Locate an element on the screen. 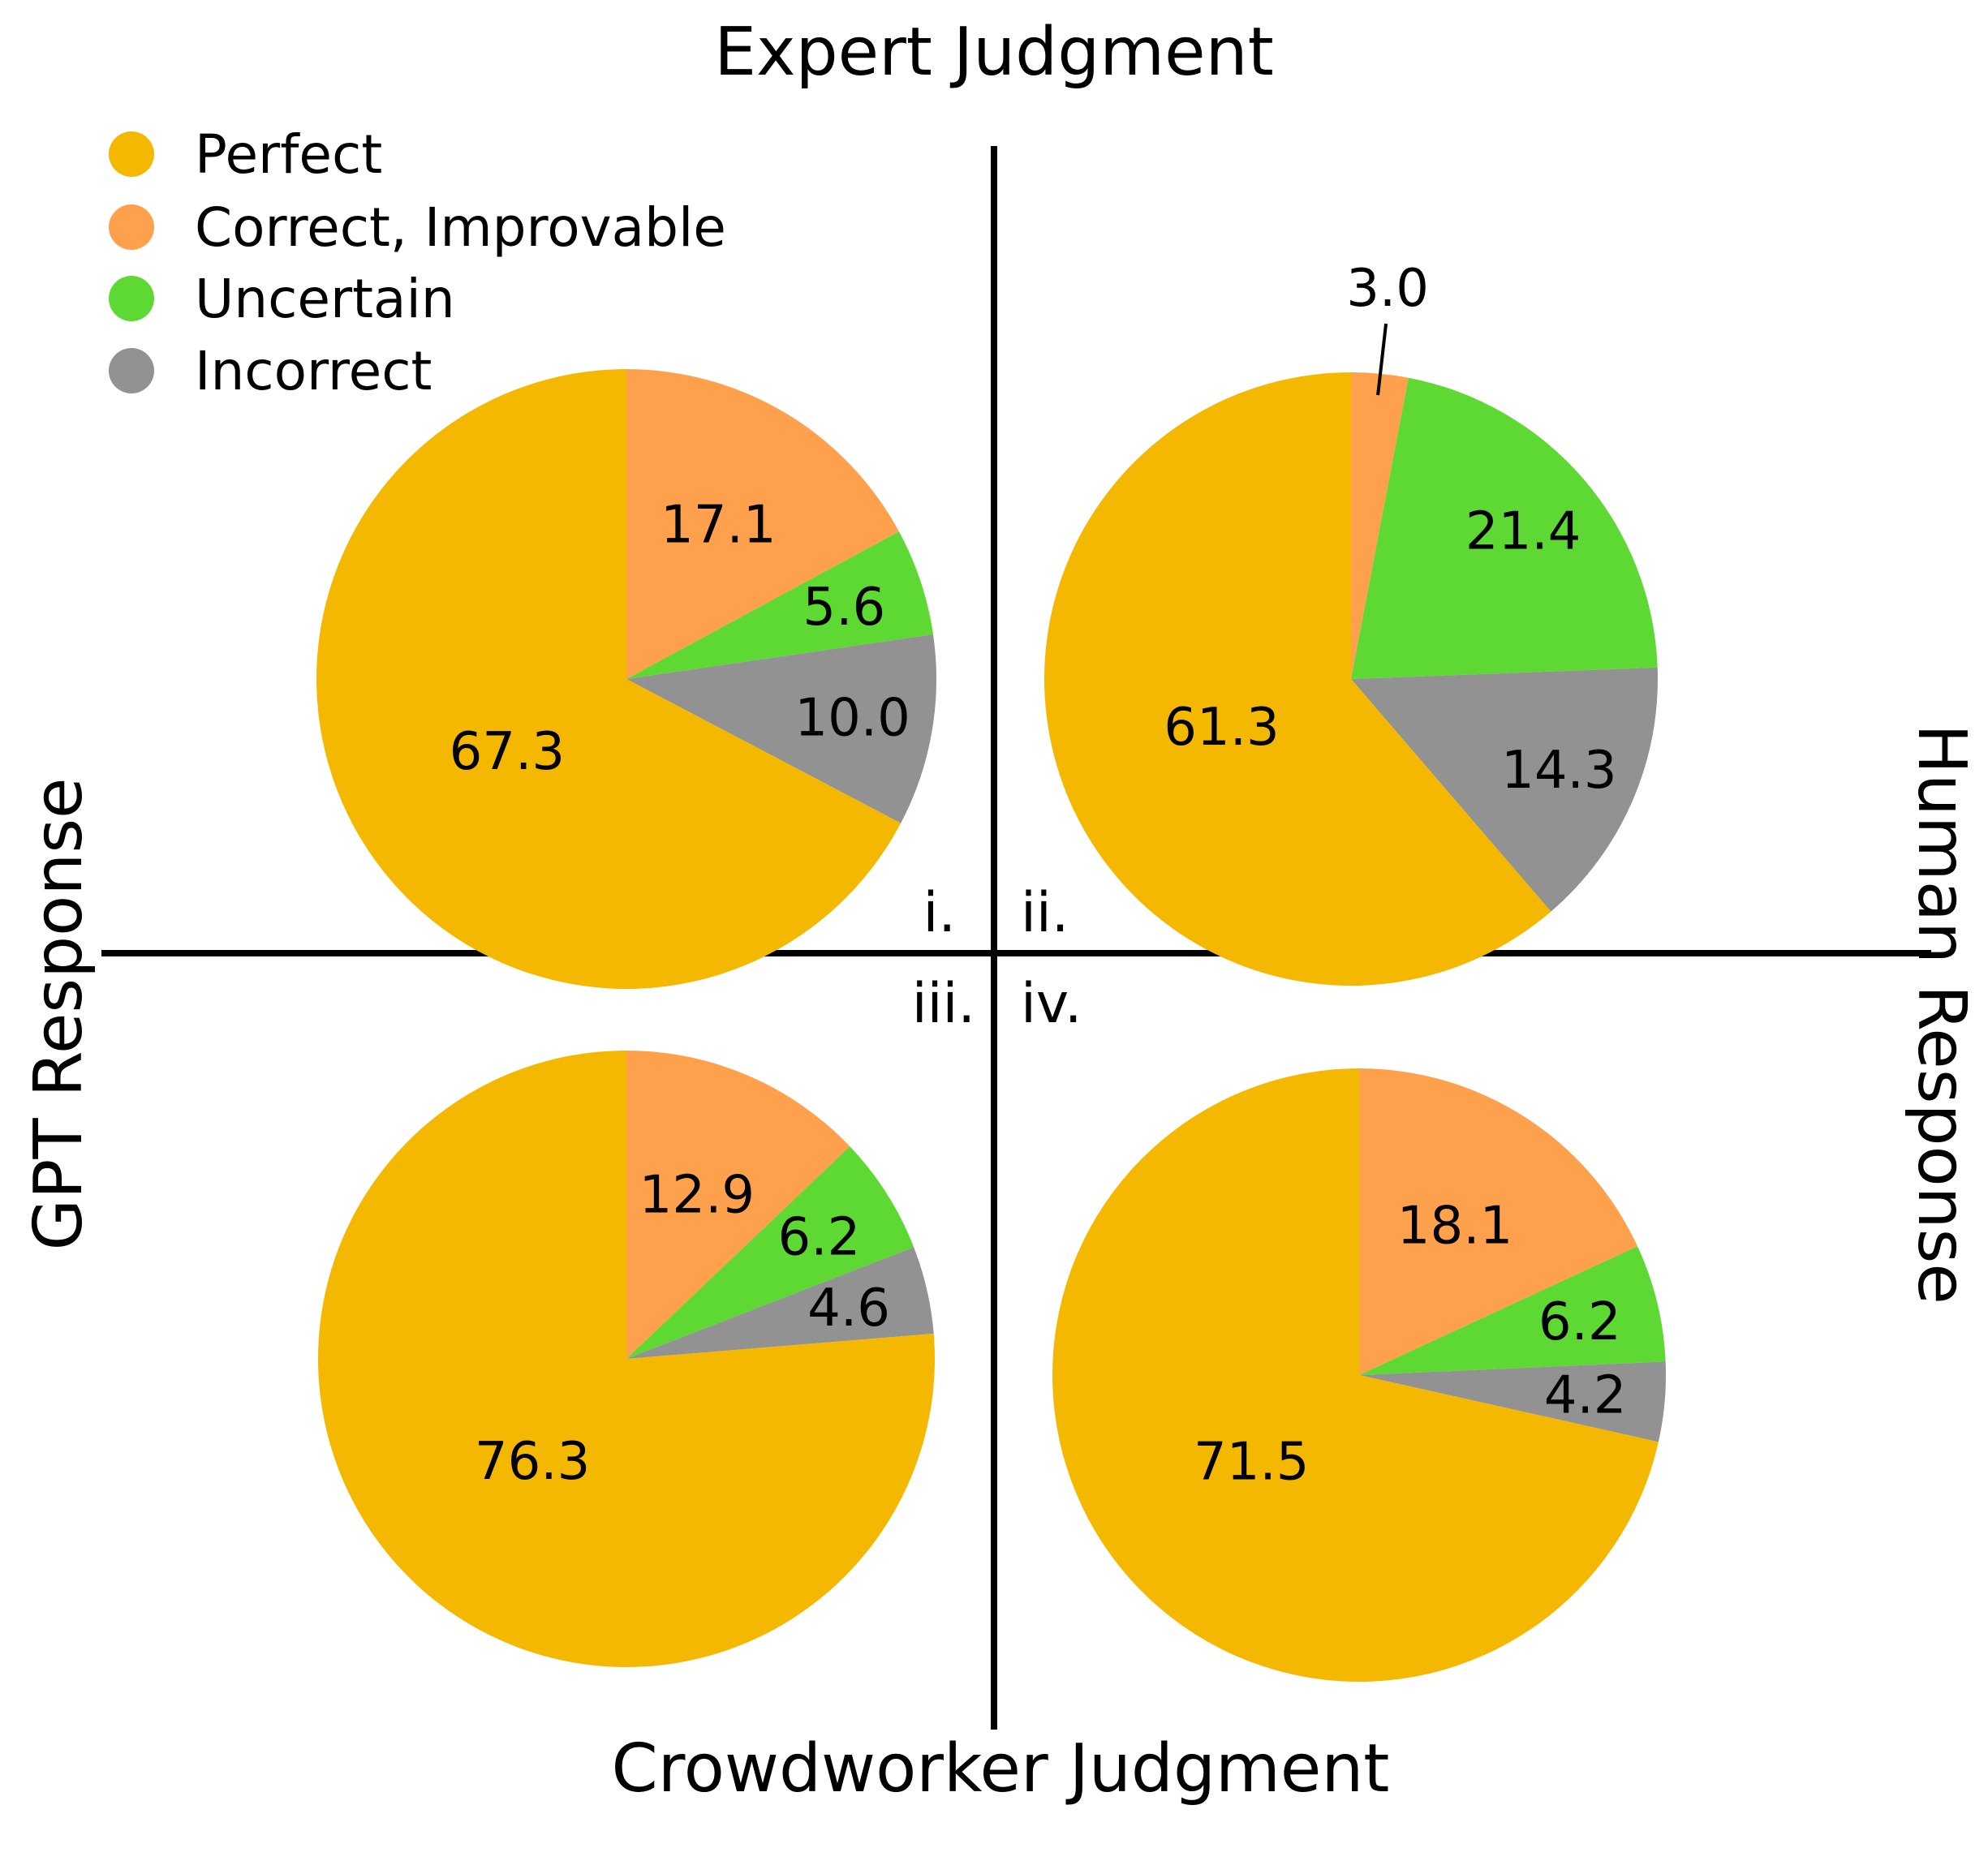  pie-chart-i: 17.1 5.6 10.0 67.3 is located at coordinates (626, 679).